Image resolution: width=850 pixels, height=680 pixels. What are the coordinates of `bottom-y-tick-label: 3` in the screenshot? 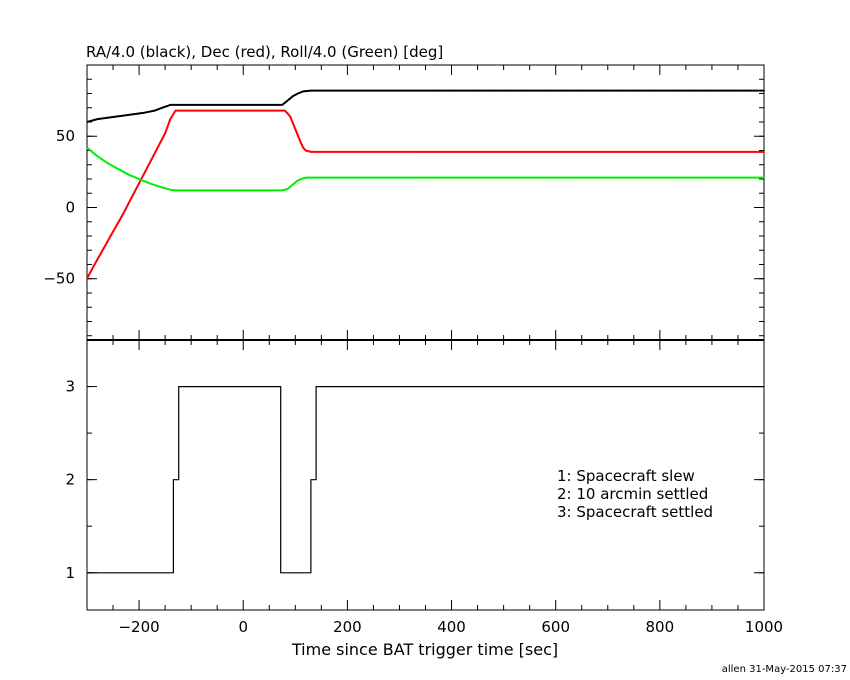 It's located at (70, 387).